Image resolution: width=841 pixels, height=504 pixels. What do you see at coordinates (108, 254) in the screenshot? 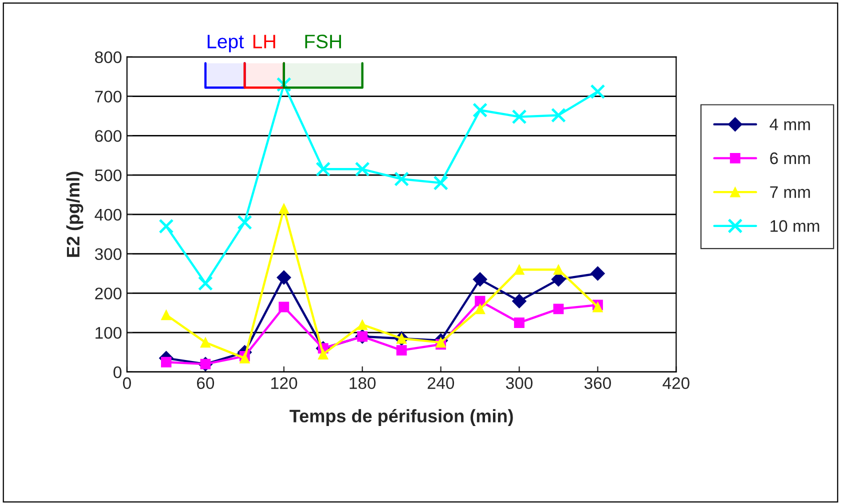
I see `y-tick-label: 300` at bounding box center [108, 254].